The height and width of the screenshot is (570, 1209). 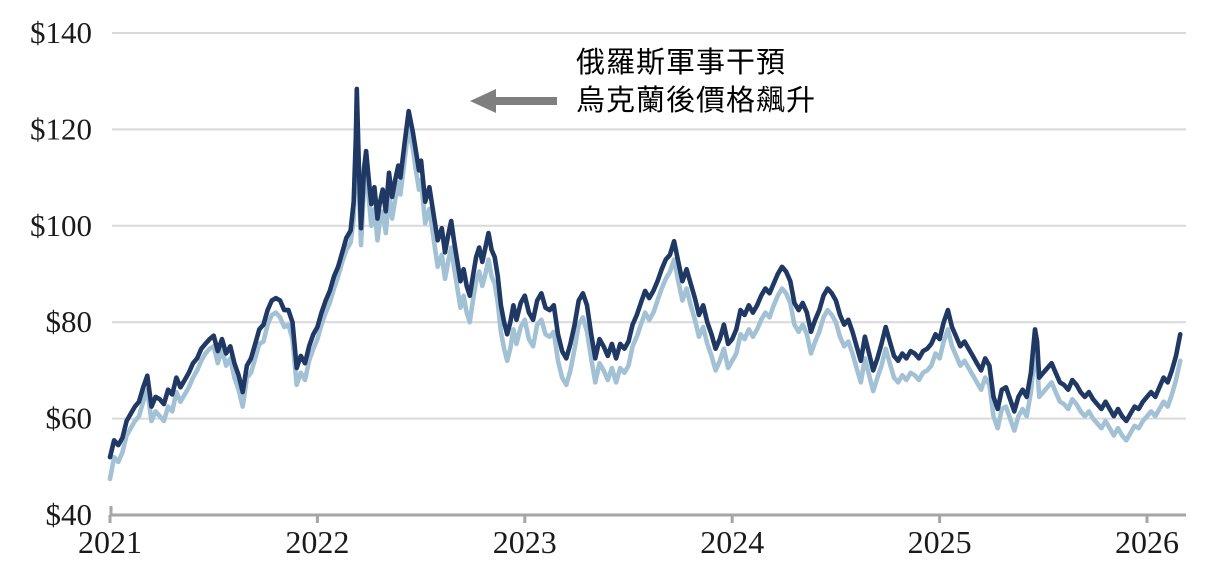 I want to click on x-axis-label-2025: 2025, so click(x=940, y=542).